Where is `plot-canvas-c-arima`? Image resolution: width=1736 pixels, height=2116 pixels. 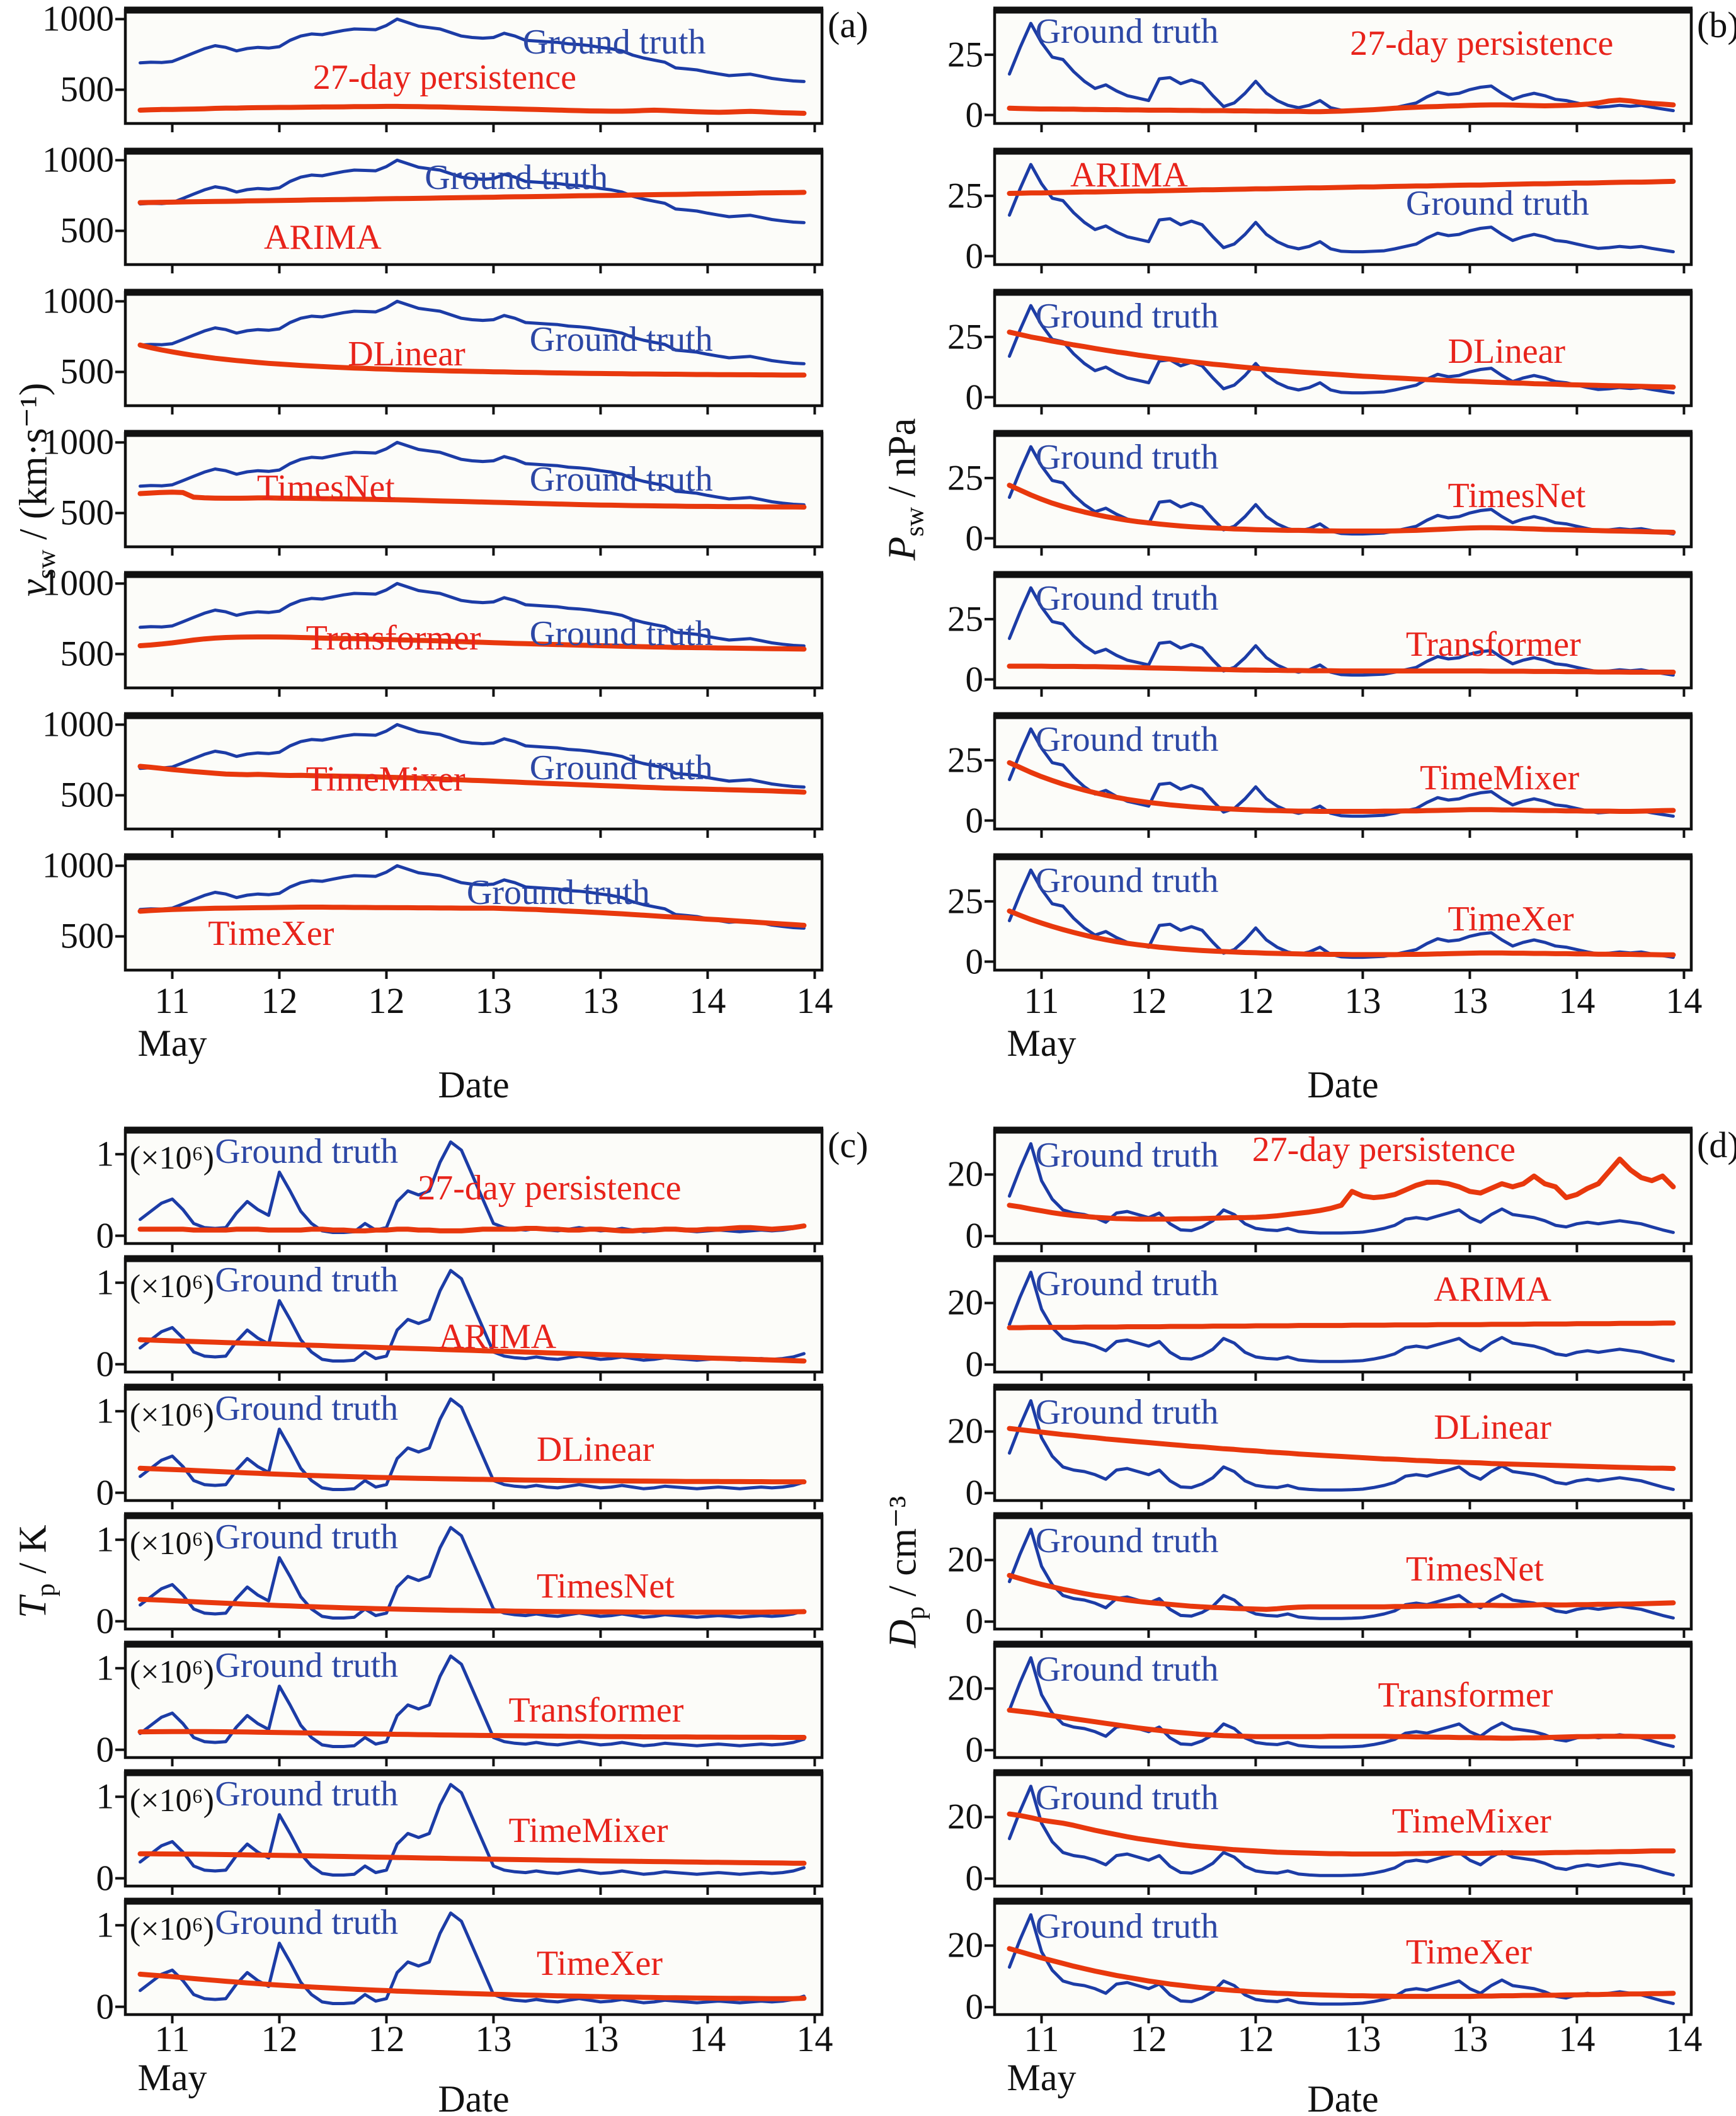
plot-canvas-c-arima is located at coordinates (469, 1318).